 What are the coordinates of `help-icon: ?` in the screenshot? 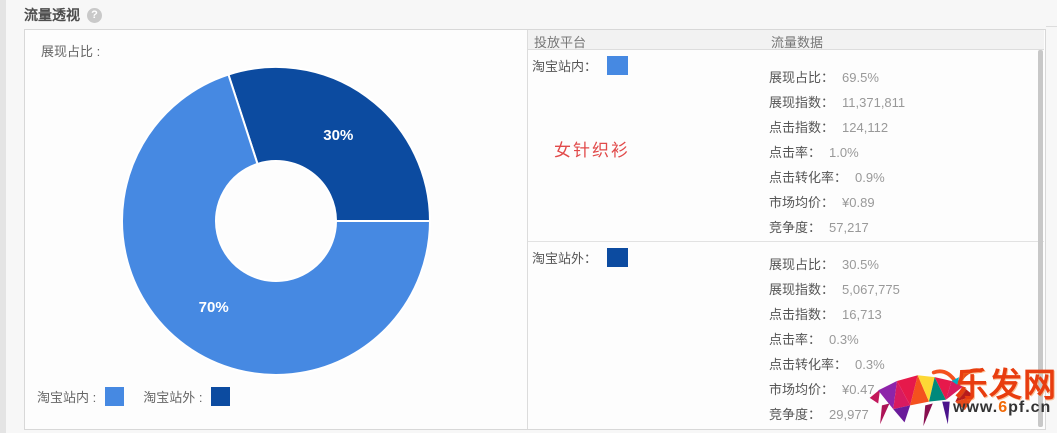 It's located at (94, 15).